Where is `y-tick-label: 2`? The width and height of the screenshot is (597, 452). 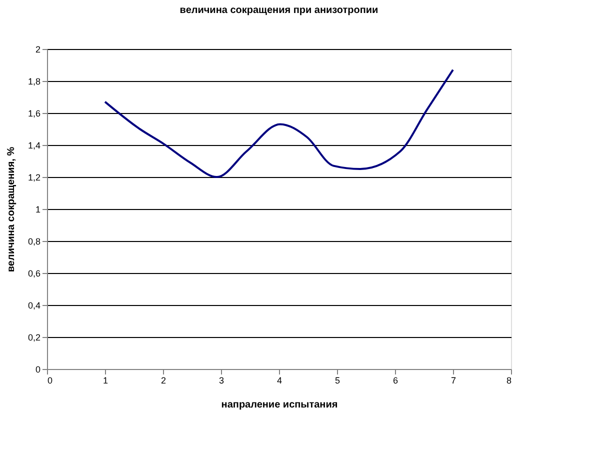
y-tick-label: 2 is located at coordinates (37, 49).